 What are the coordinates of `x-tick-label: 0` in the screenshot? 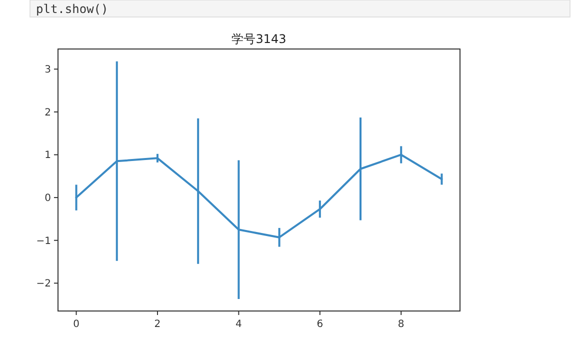 It's located at (76, 324).